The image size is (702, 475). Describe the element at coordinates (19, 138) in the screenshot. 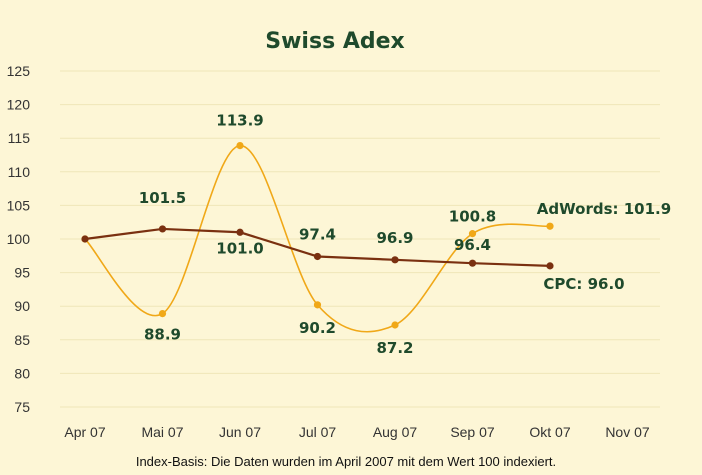

I see `y-tick-label: 115` at that location.